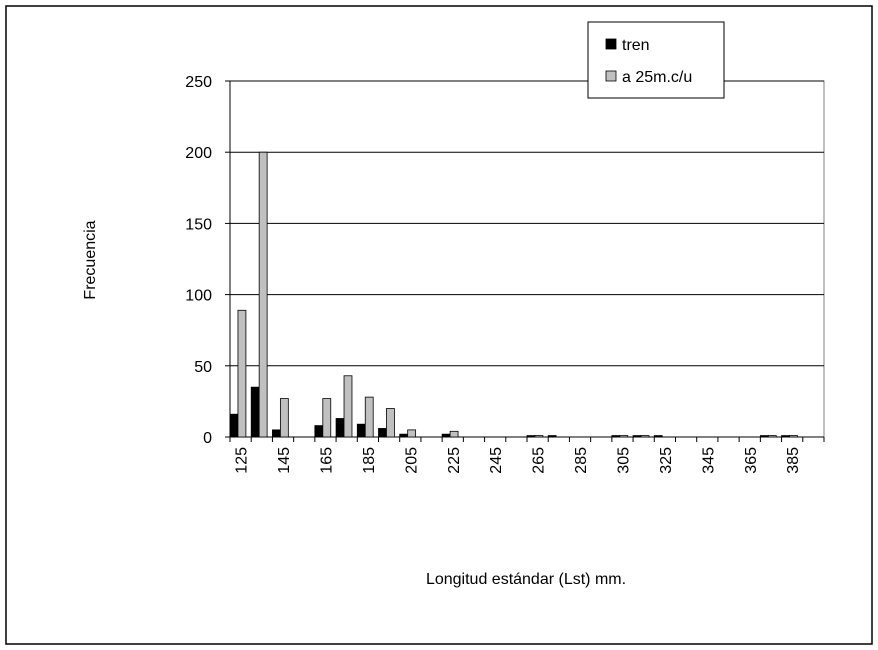  What do you see at coordinates (90, 259) in the screenshot?
I see `y-axis-label: Frecuencia` at bounding box center [90, 259].